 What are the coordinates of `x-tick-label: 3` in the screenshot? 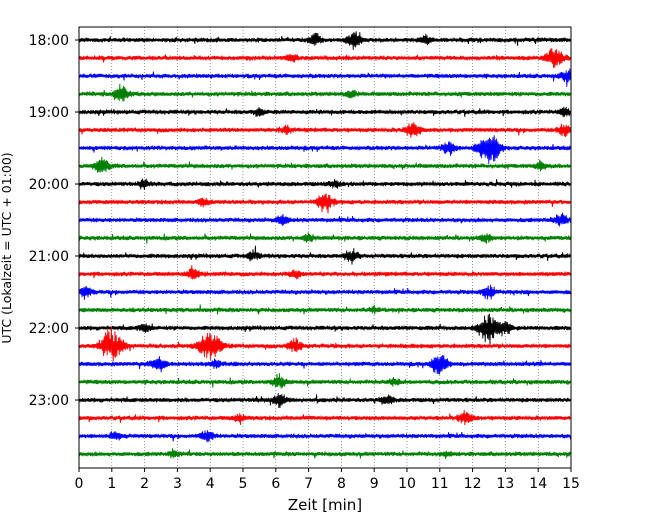 It's located at (177, 484).